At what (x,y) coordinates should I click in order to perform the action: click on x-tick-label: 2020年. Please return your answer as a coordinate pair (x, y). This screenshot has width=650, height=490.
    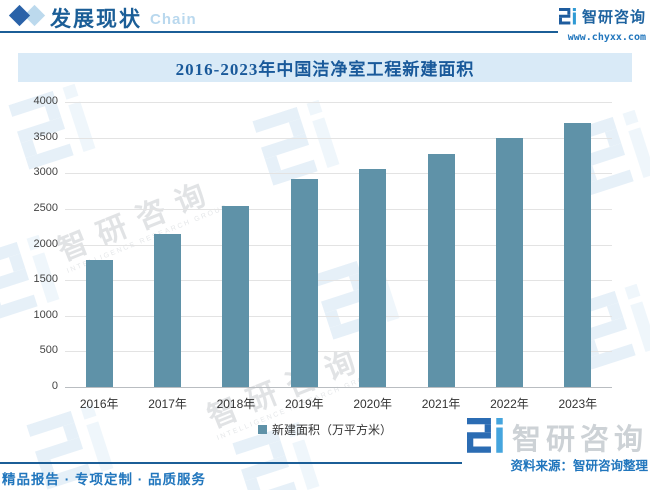
    Looking at the image, I should click on (373, 404).